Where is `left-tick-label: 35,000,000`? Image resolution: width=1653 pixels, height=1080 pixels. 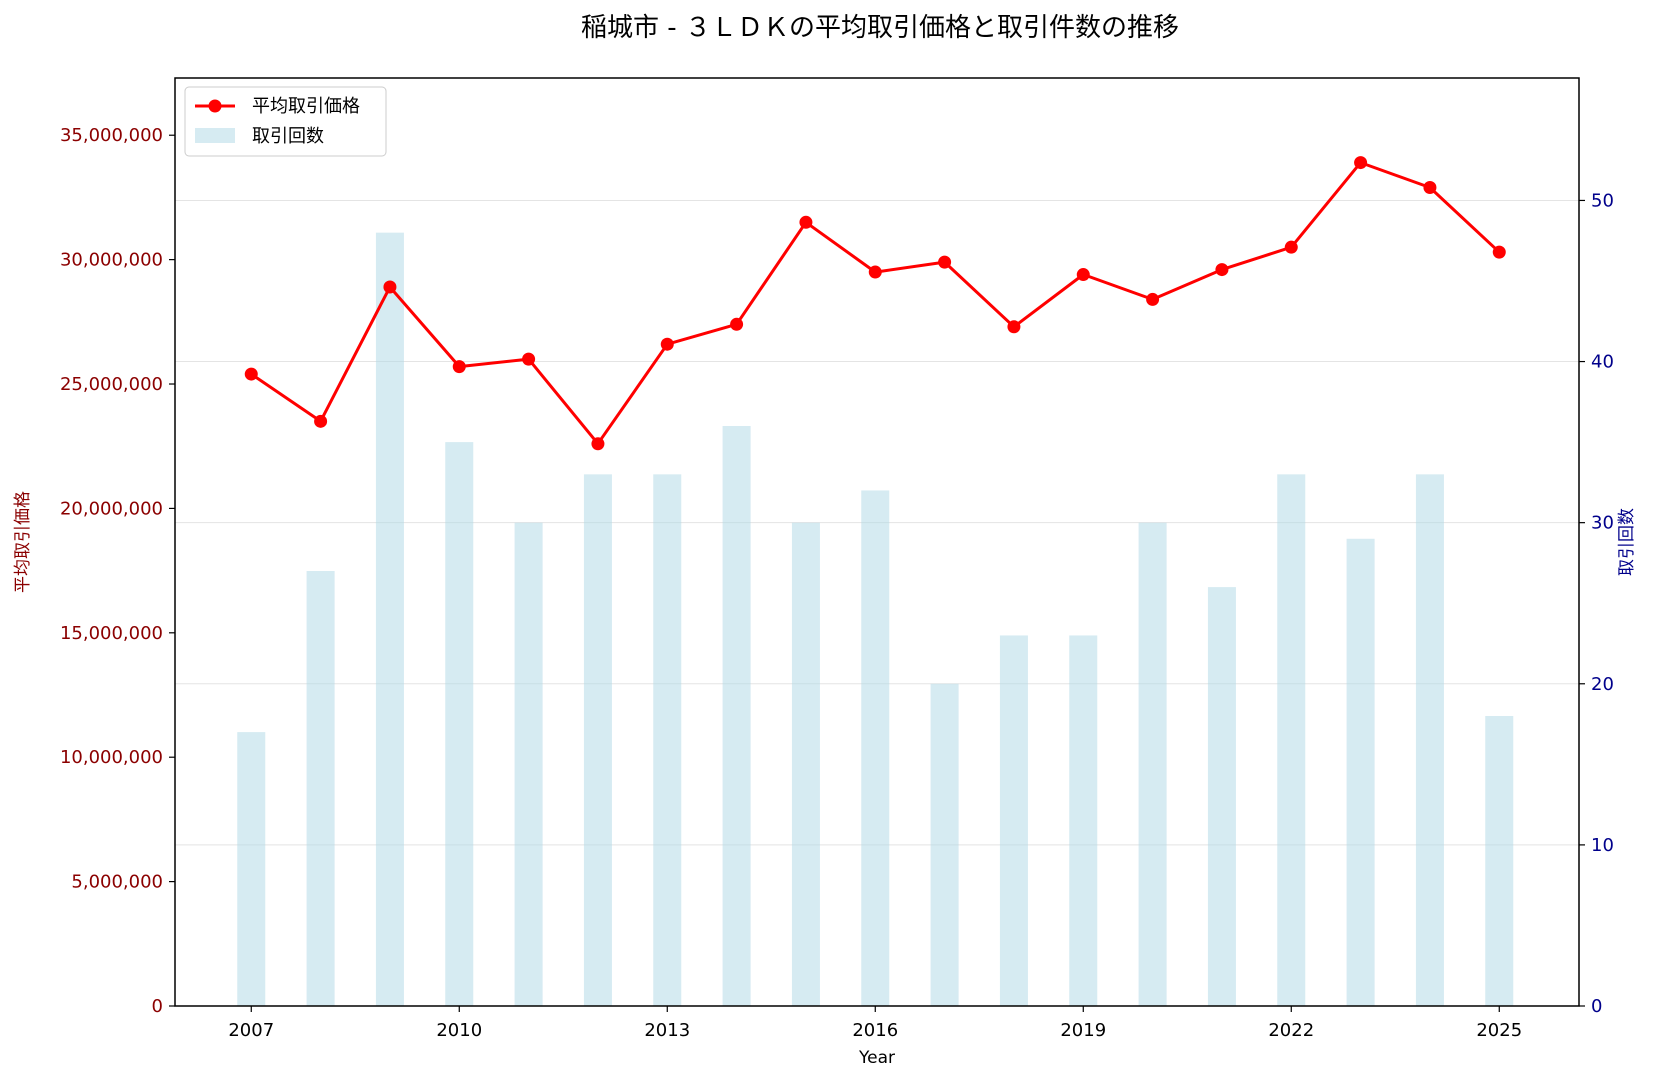 left-tick-label: 35,000,000 is located at coordinates (111, 135).